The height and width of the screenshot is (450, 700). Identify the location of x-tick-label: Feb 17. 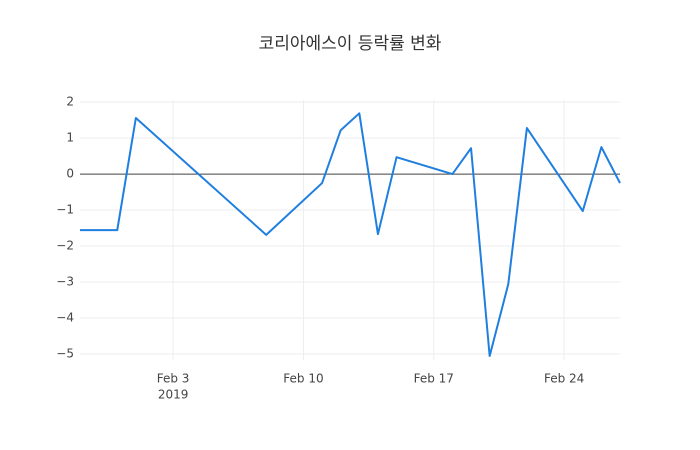
(434, 379).